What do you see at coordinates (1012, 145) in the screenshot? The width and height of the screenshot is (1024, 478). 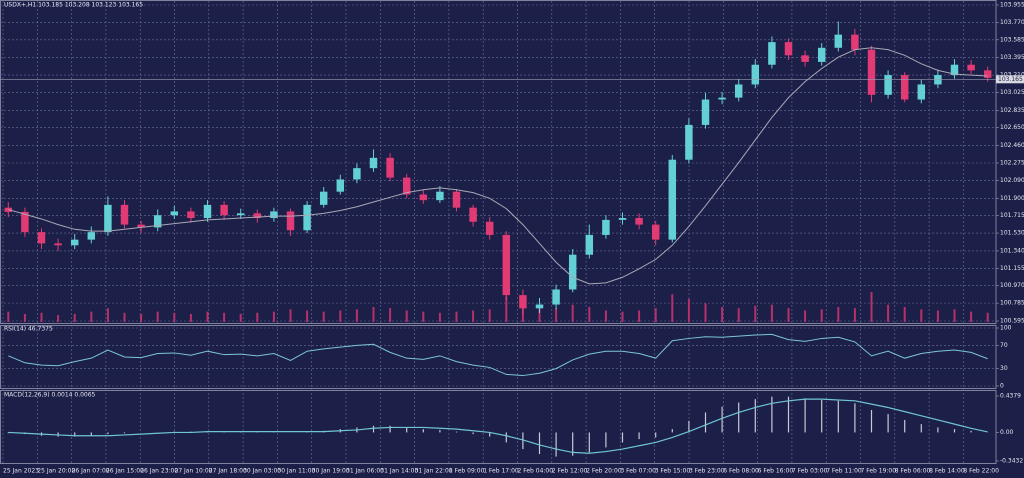 I see `y-tick-label: 102.460` at bounding box center [1012, 145].